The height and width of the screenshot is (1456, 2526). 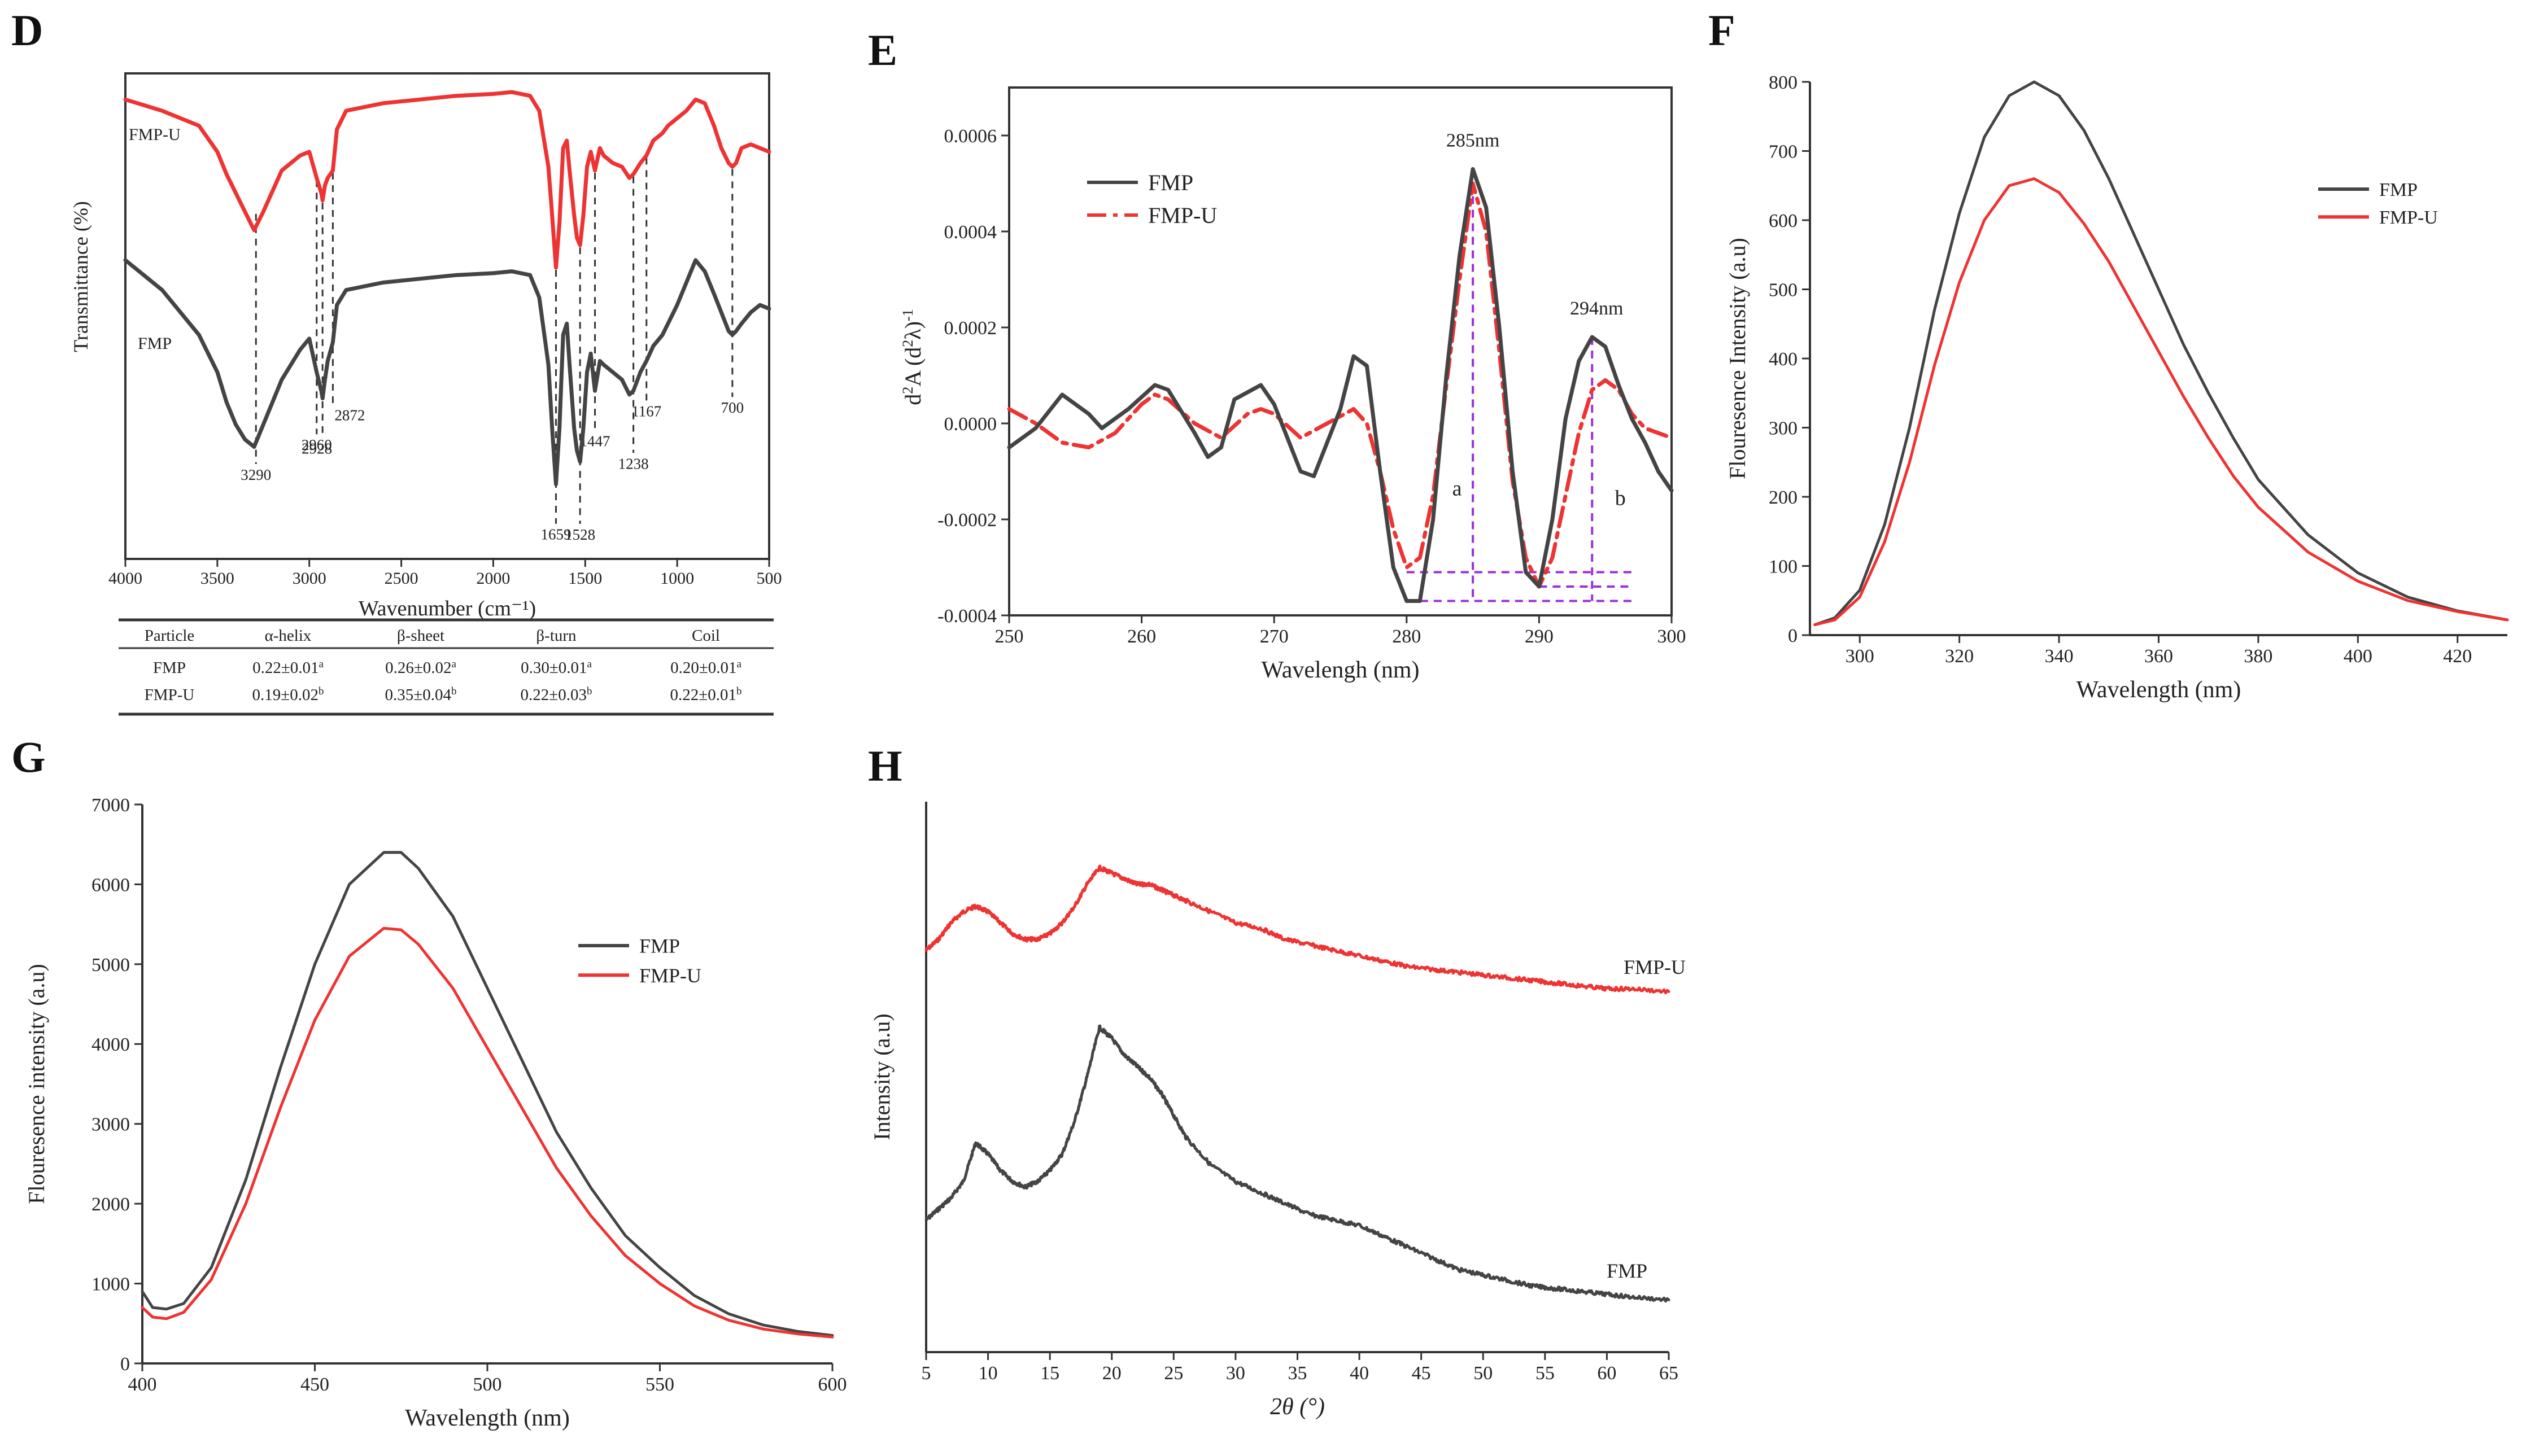 I want to click on fluor-f-y-tick-label: 800, so click(x=1783, y=82).